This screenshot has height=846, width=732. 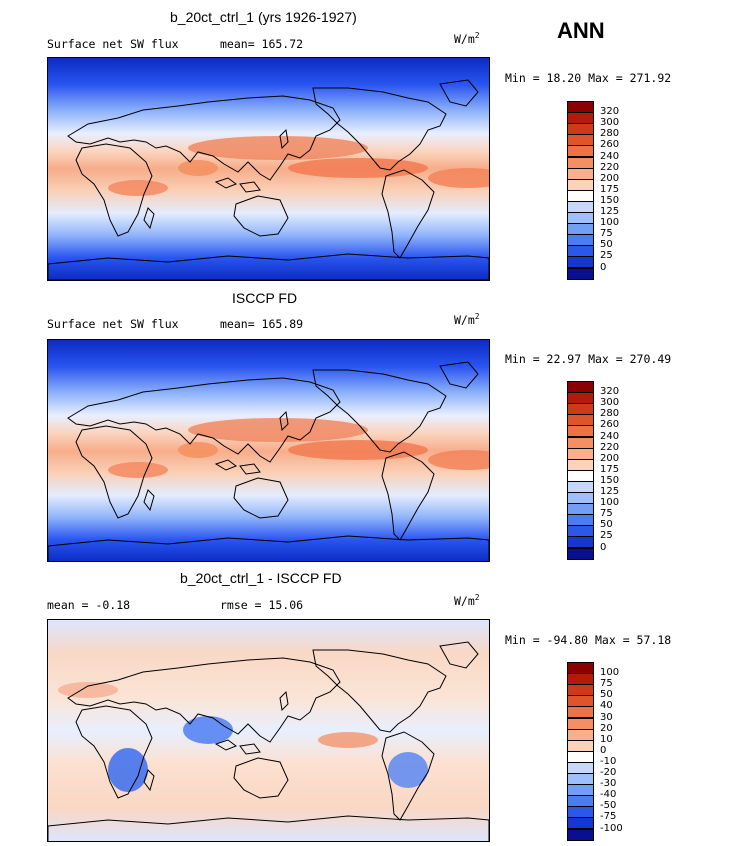 What do you see at coordinates (606, 717) in the screenshot?
I see `colorbar-label: 30` at bounding box center [606, 717].